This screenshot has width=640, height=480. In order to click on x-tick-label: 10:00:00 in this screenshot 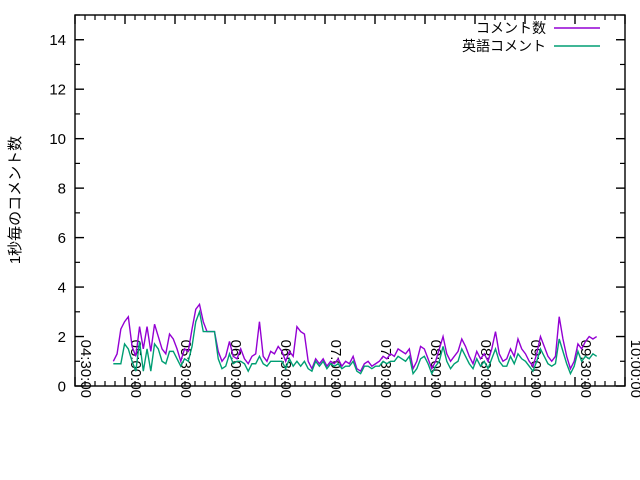, I will do `click(633, 369)`.